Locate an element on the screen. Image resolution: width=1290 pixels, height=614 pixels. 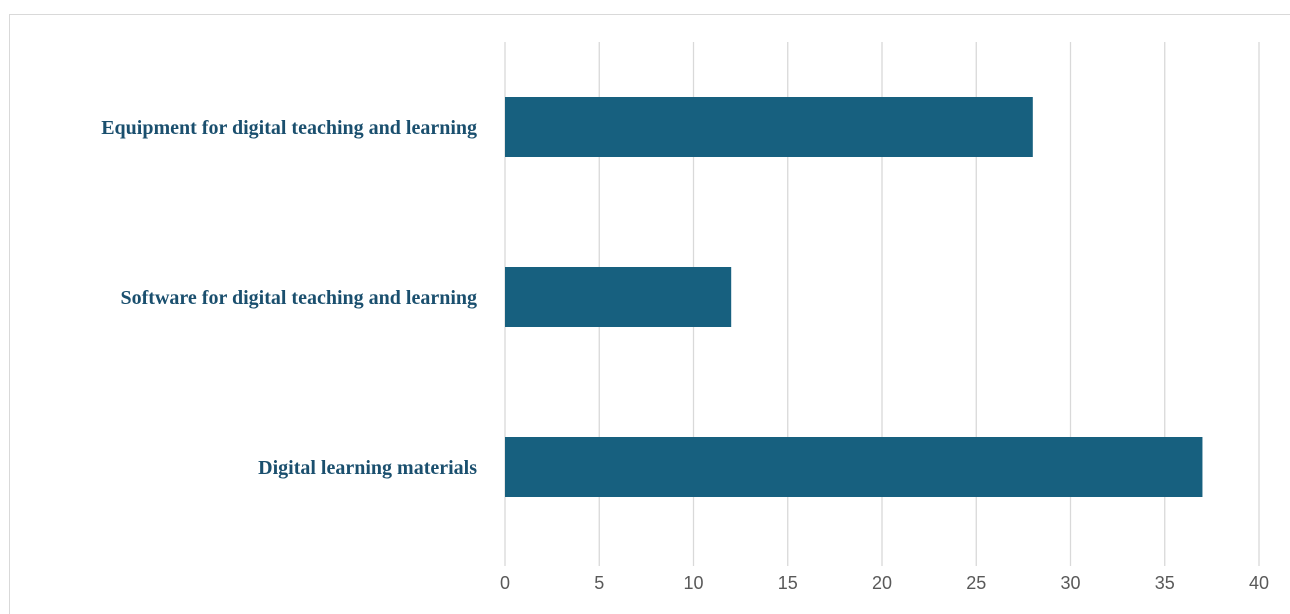
x-tick-label: 5 is located at coordinates (599, 583).